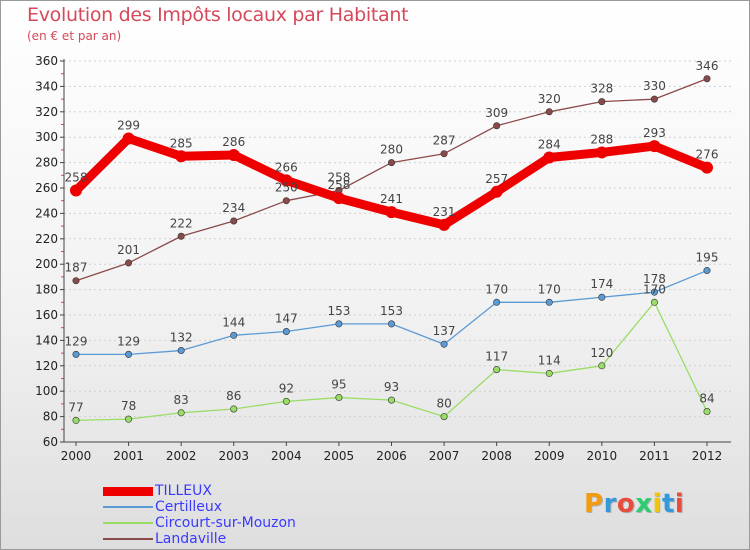 Image resolution: width=750 pixels, height=550 pixels. I want to click on y-tick-label: 80, so click(50, 417).